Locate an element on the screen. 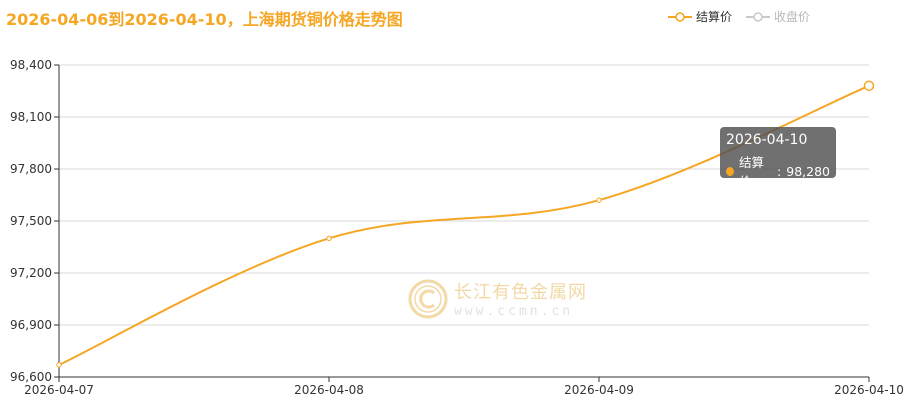  legend-label-close: 收盘价 is located at coordinates (791, 17).